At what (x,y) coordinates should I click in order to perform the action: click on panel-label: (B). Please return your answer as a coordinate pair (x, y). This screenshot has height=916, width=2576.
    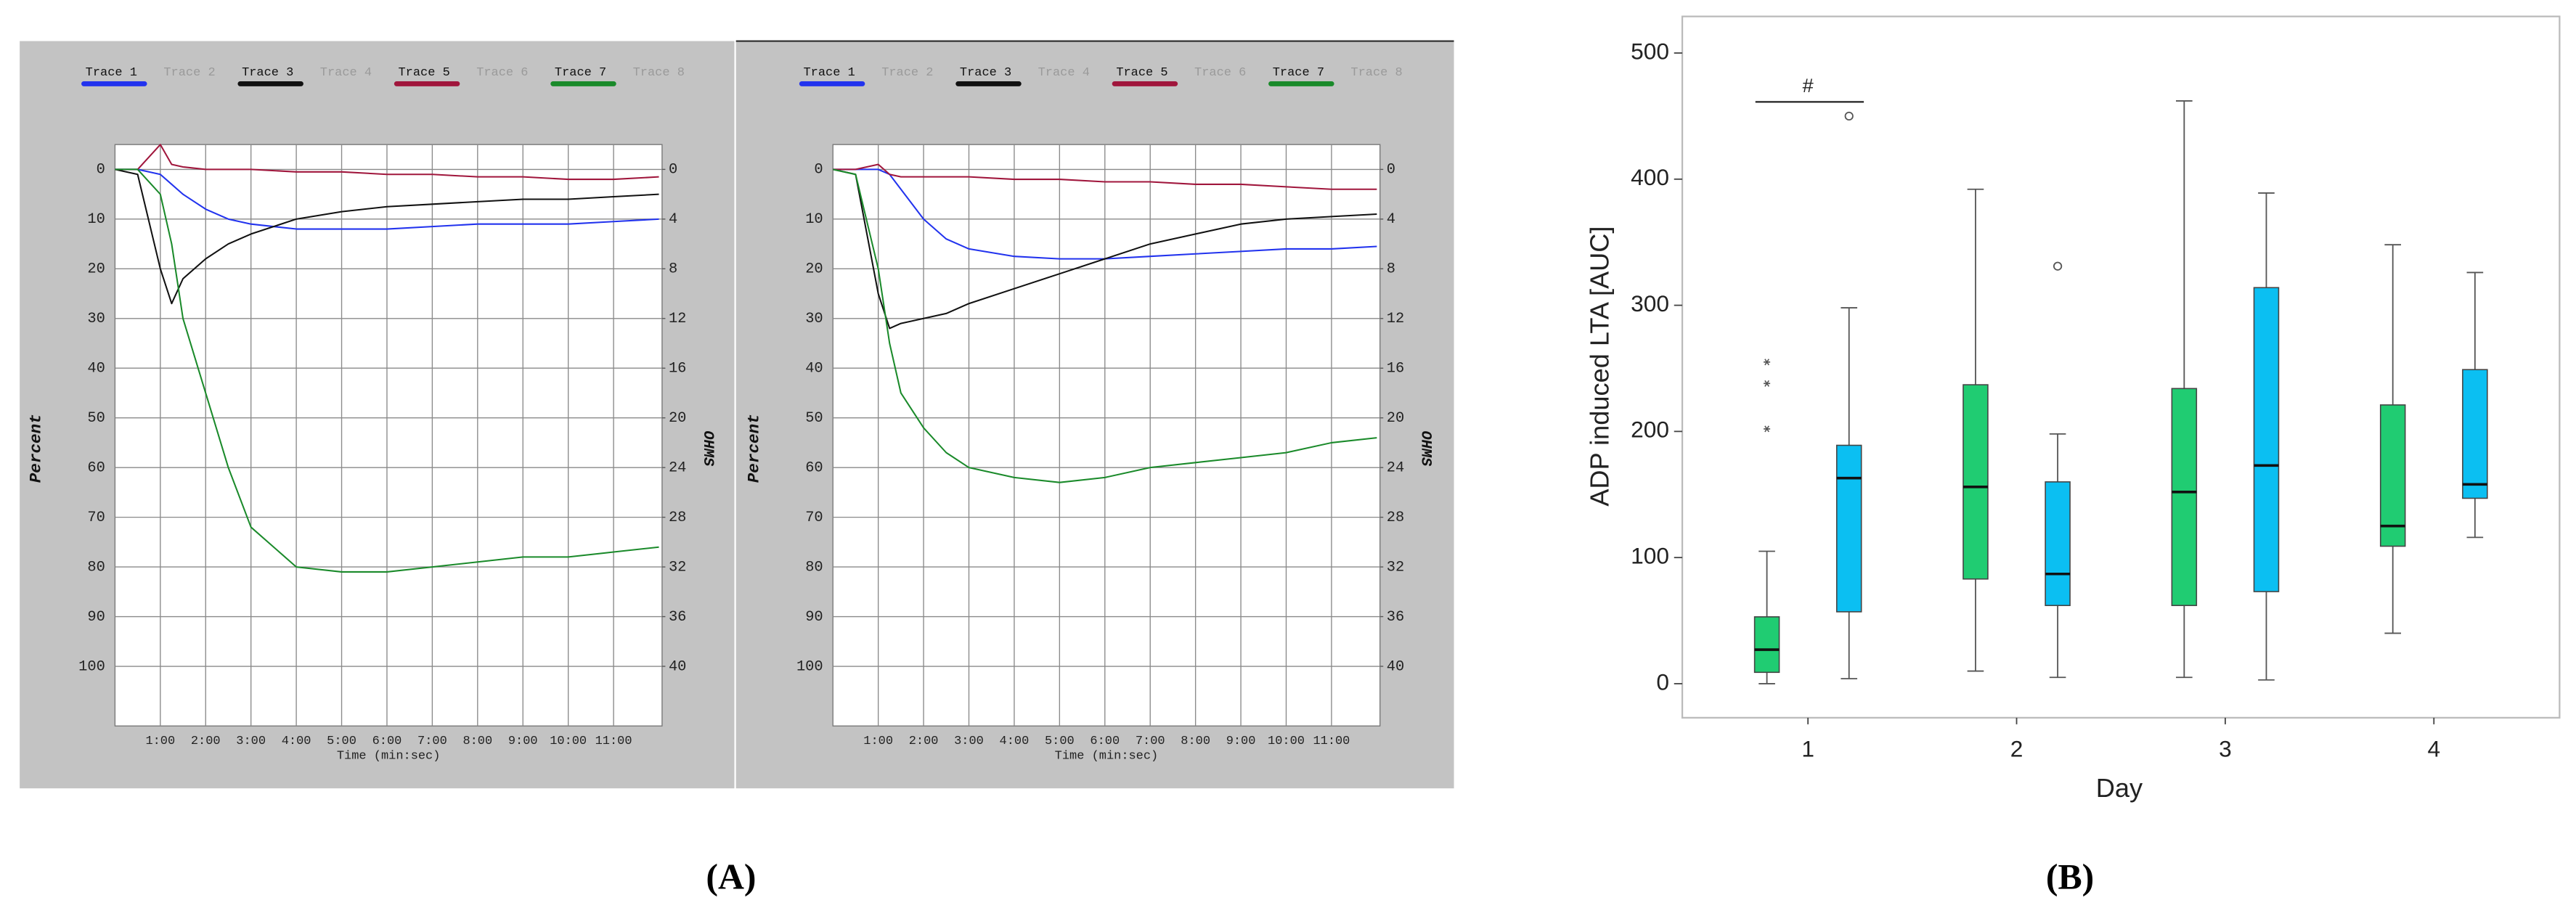
    Looking at the image, I should click on (2070, 876).